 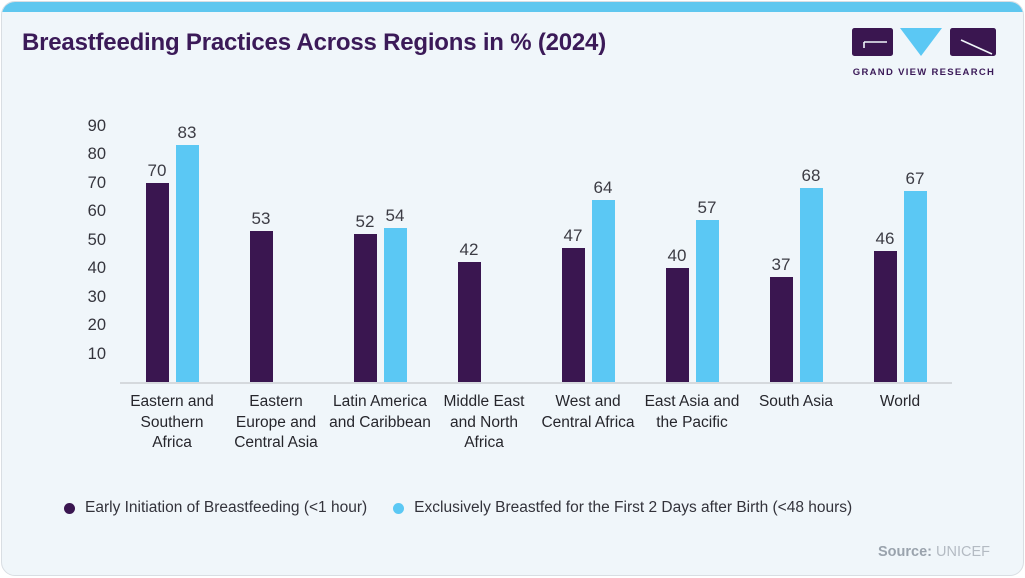 What do you see at coordinates (924, 42) in the screenshot?
I see `gvr-logo-icon` at bounding box center [924, 42].